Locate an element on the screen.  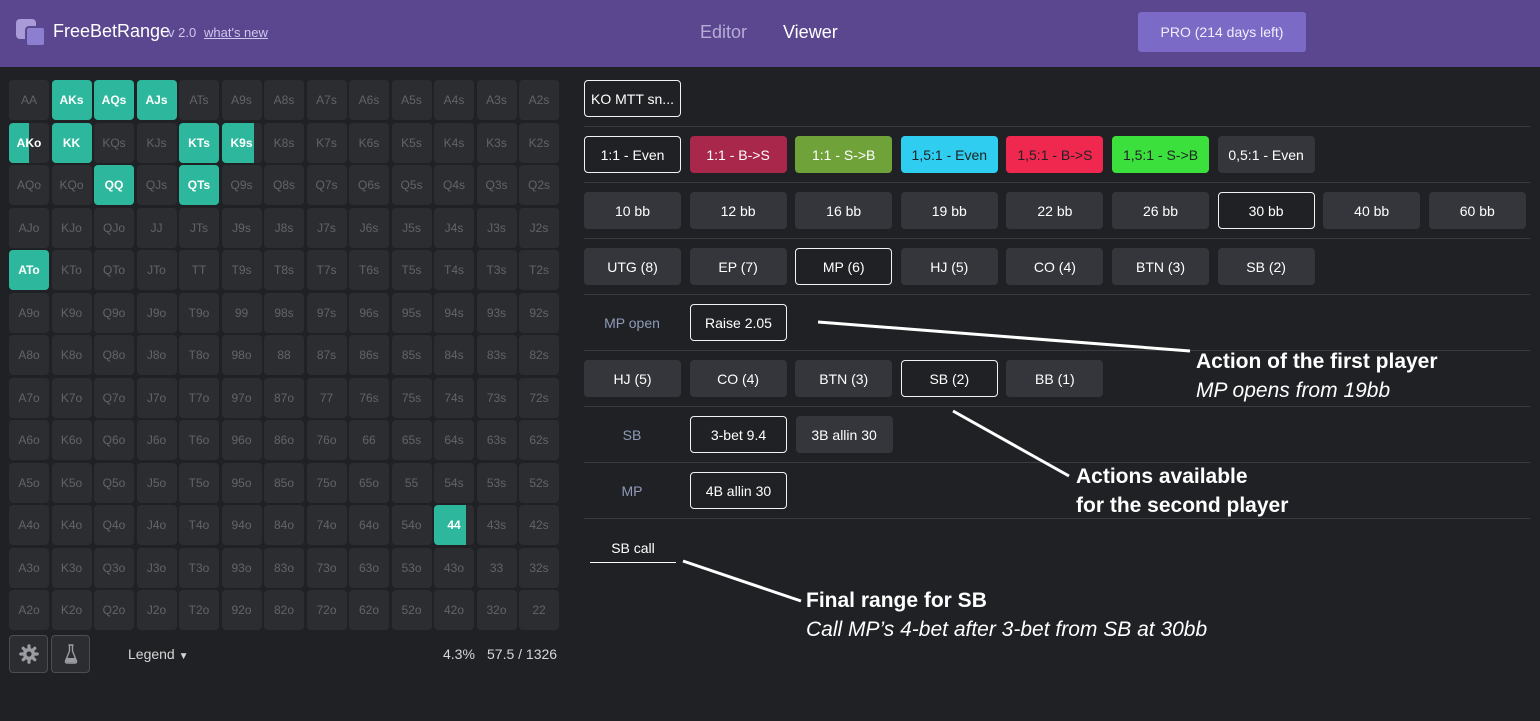
hand-cell: 72s is located at coordinates (539, 397).